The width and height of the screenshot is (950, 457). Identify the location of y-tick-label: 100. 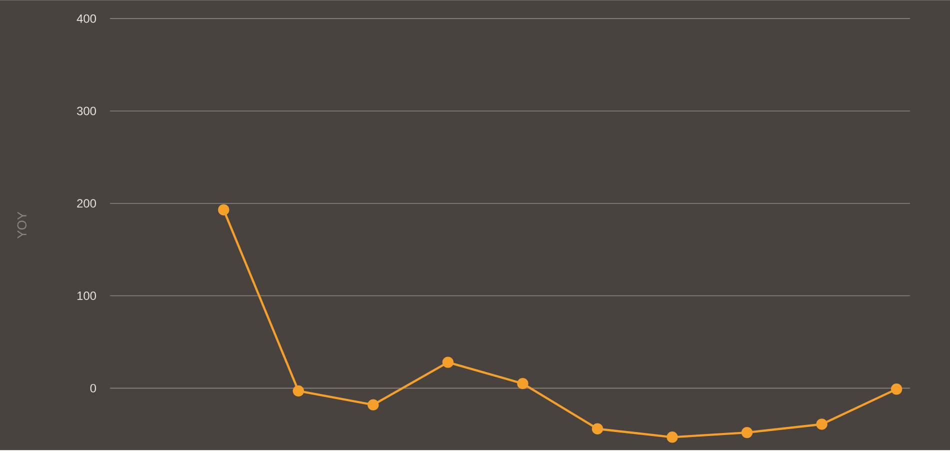
(86, 296).